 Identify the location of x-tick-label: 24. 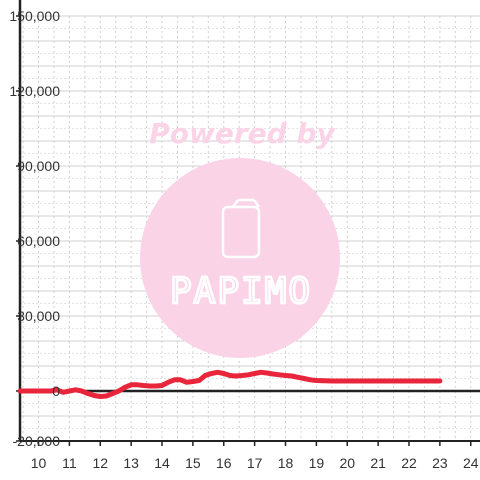
(471, 463).